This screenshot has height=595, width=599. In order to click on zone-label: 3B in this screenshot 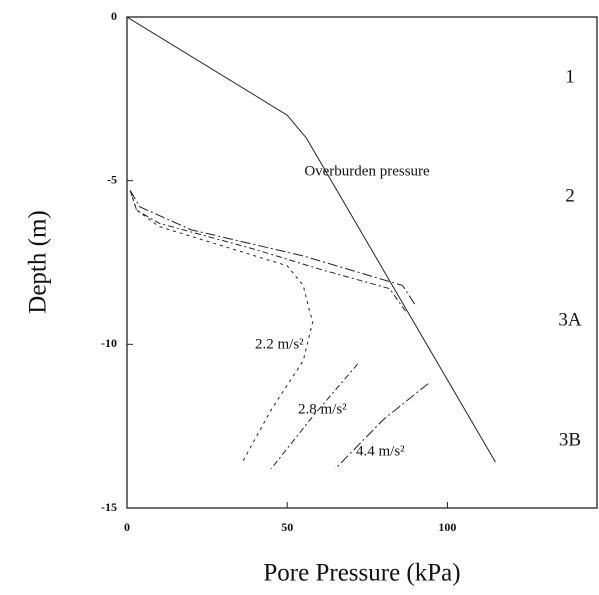, I will do `click(570, 439)`.